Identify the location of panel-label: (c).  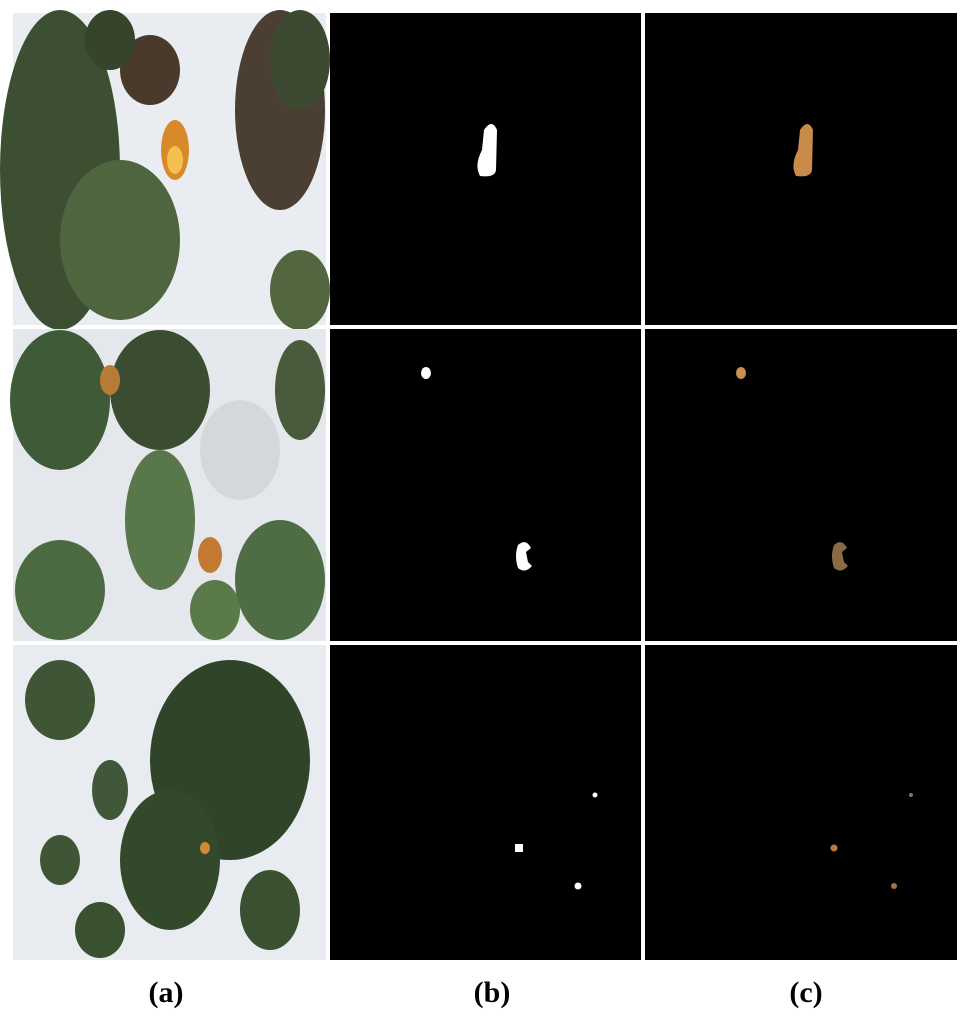
(805, 992).